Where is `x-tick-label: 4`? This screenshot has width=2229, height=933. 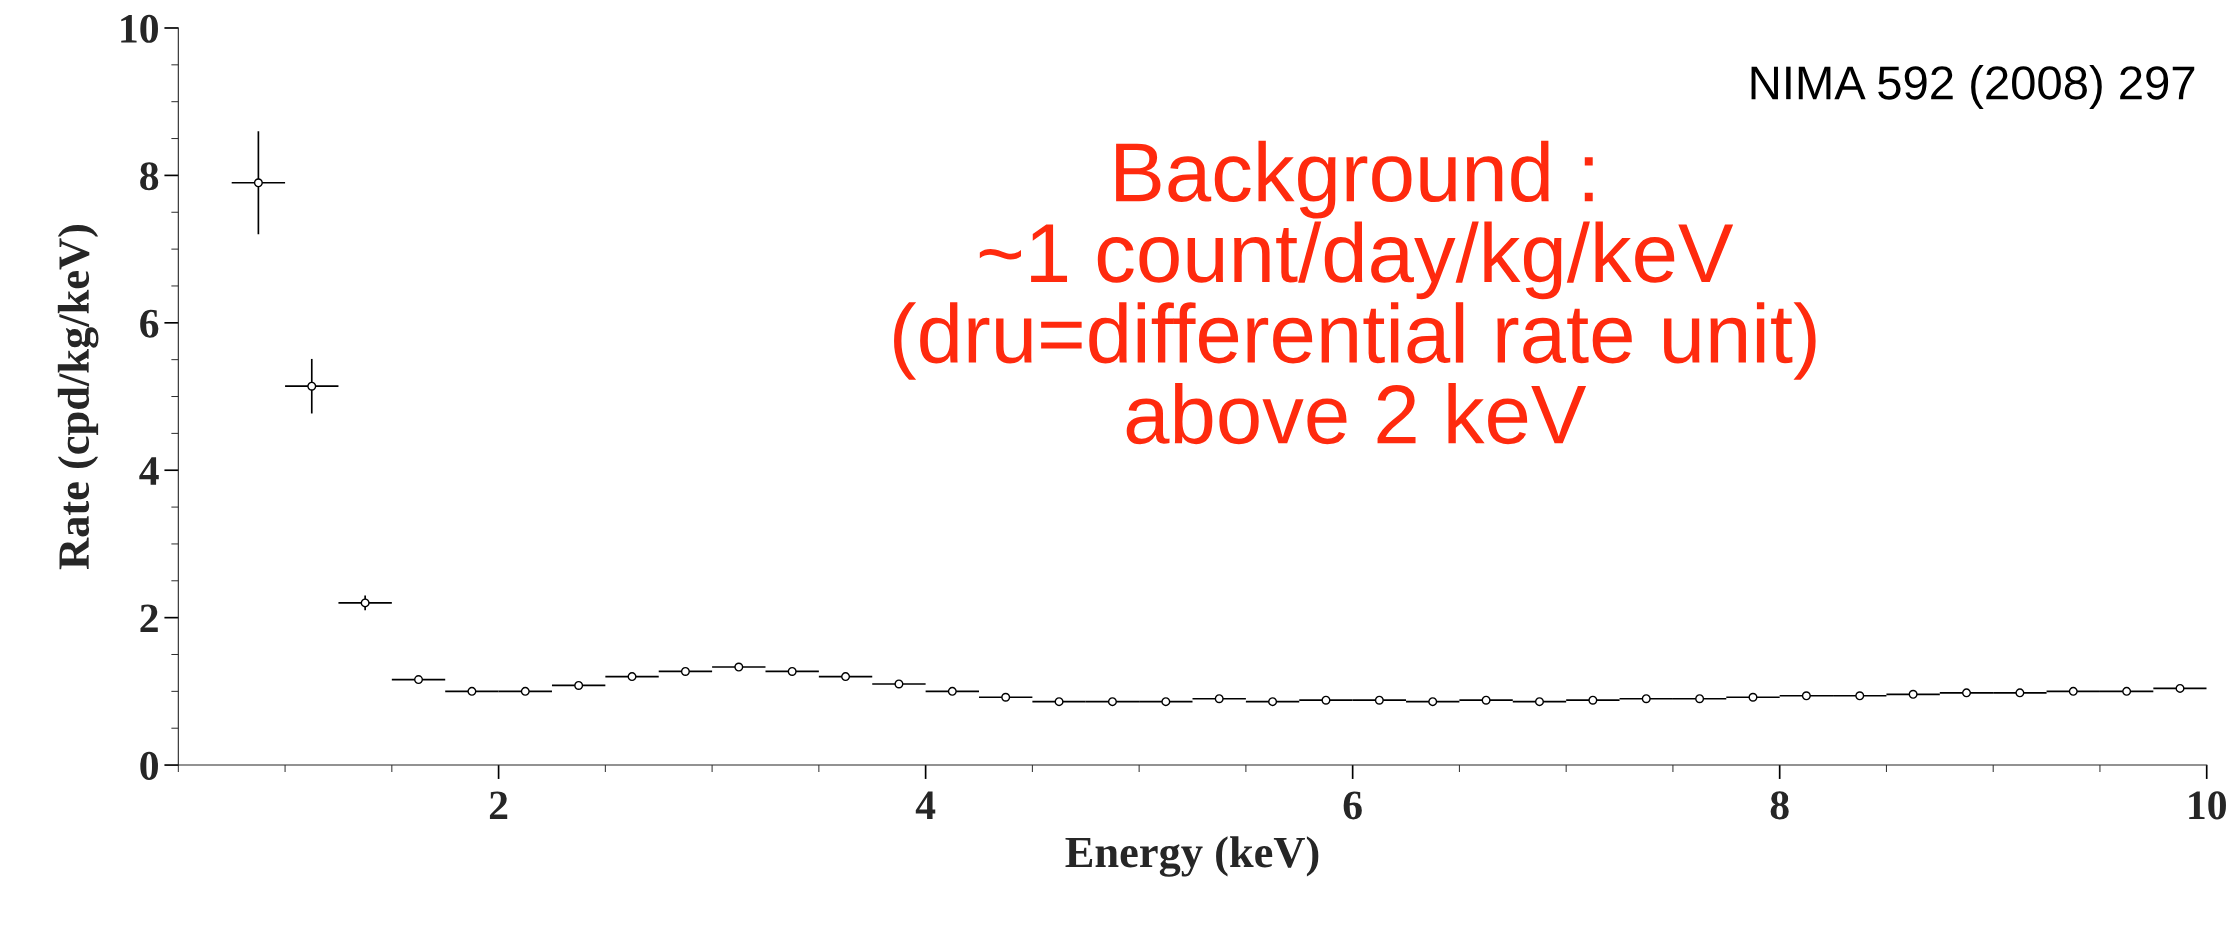 x-tick-label: 4 is located at coordinates (925, 805).